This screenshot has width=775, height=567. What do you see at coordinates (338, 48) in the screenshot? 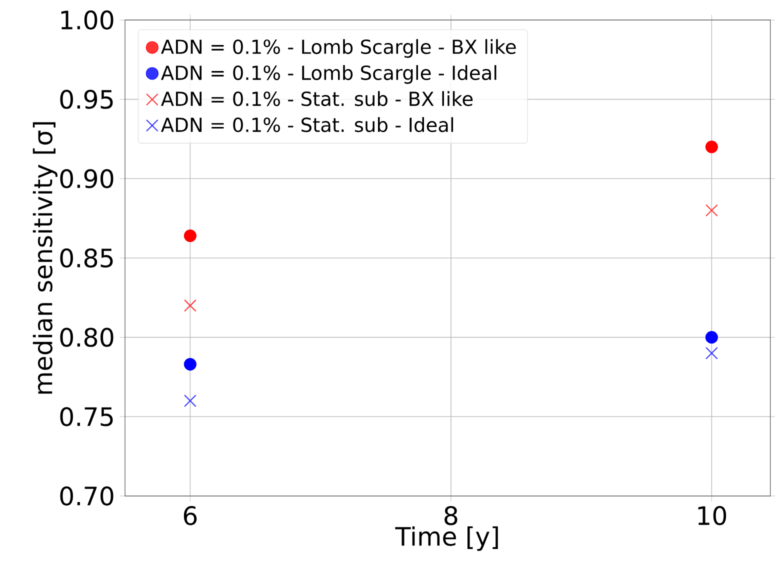
I see `legend-label: ADN = 0.1% - Lomb Scargle - BX like` at bounding box center [338, 48].